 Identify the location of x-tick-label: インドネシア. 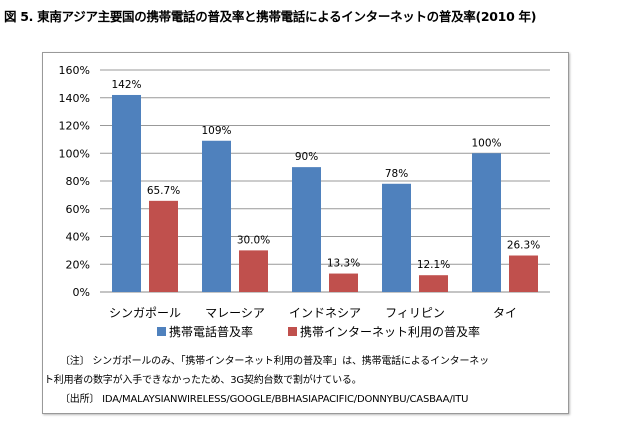
(325, 313).